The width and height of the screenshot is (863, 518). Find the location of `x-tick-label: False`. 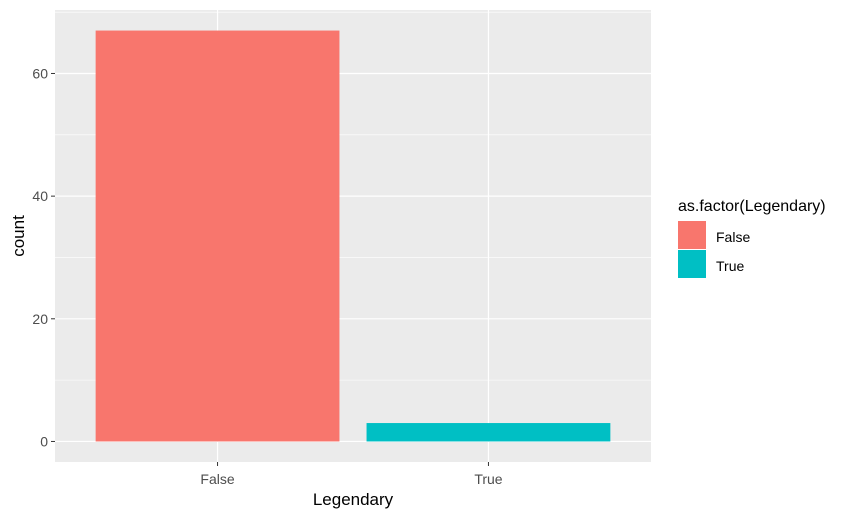

x-tick-label: False is located at coordinates (217, 479).